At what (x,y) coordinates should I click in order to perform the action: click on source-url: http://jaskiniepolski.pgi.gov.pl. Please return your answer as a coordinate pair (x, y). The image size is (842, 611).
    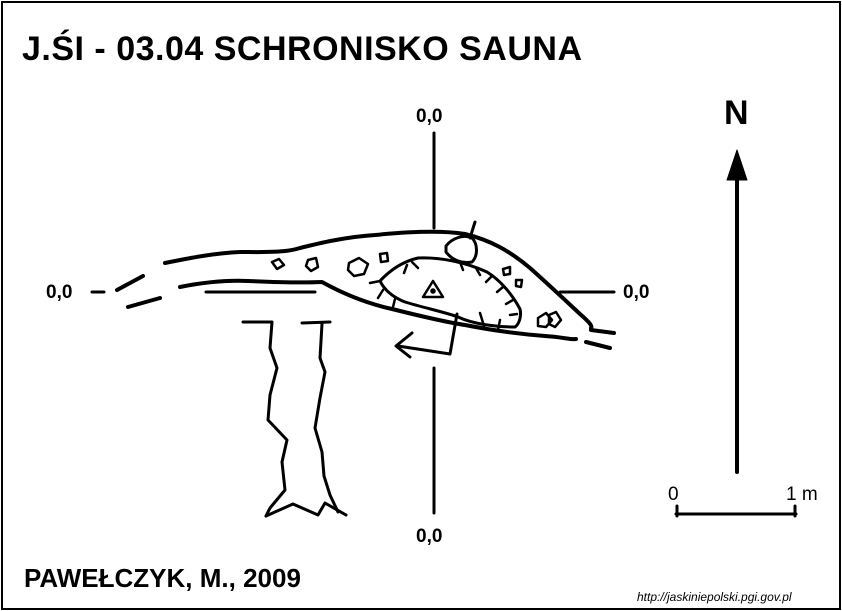
    Looking at the image, I should click on (714, 597).